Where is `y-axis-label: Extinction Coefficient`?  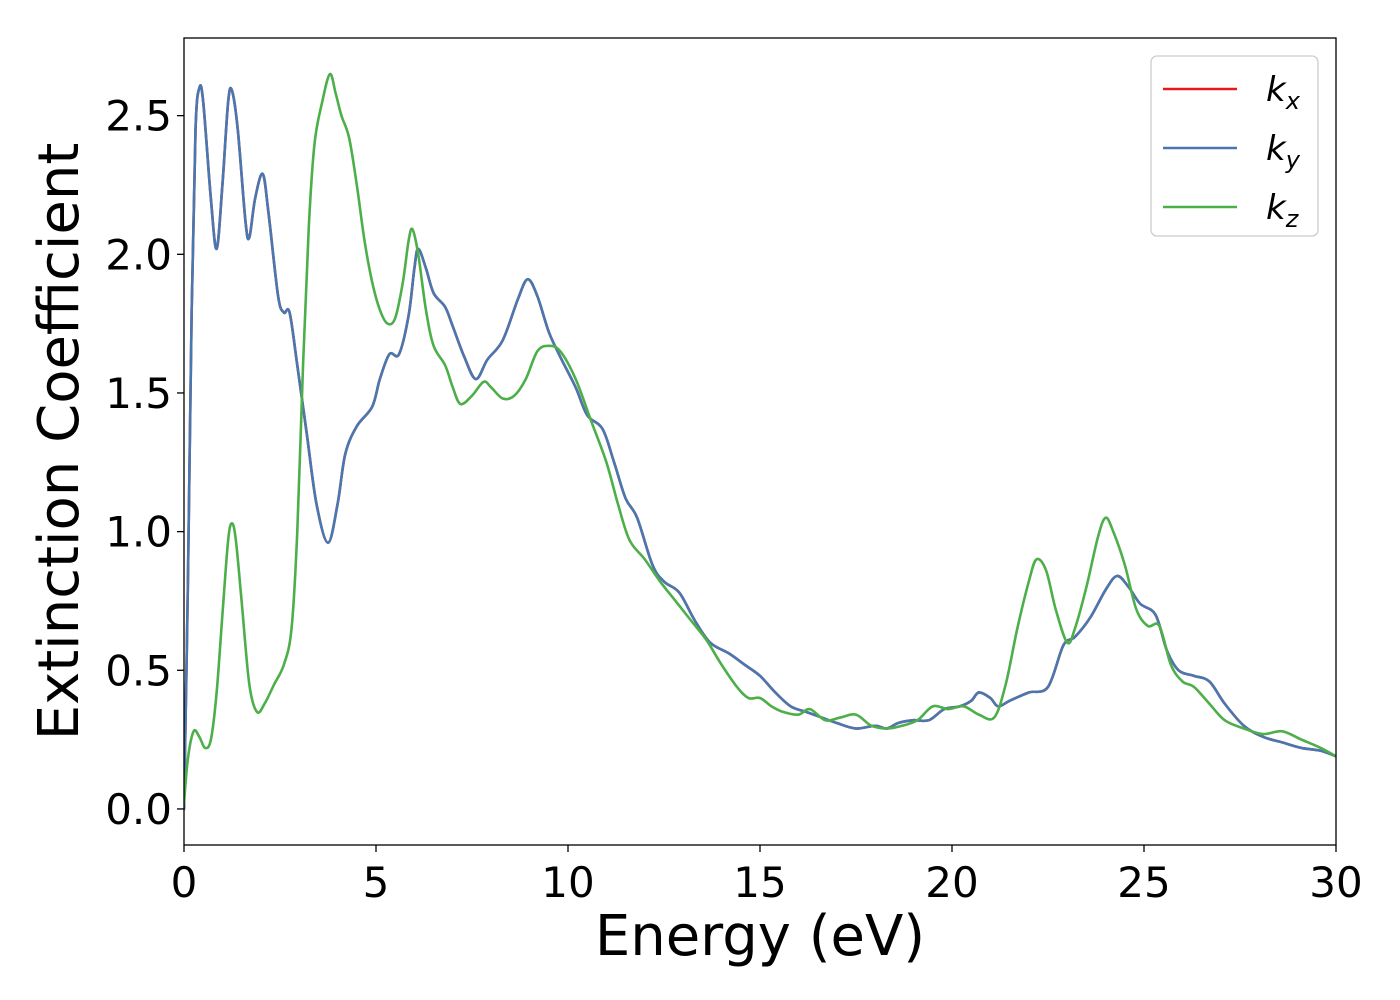 y-axis-label: Extinction Coefficient is located at coordinates (59, 442).